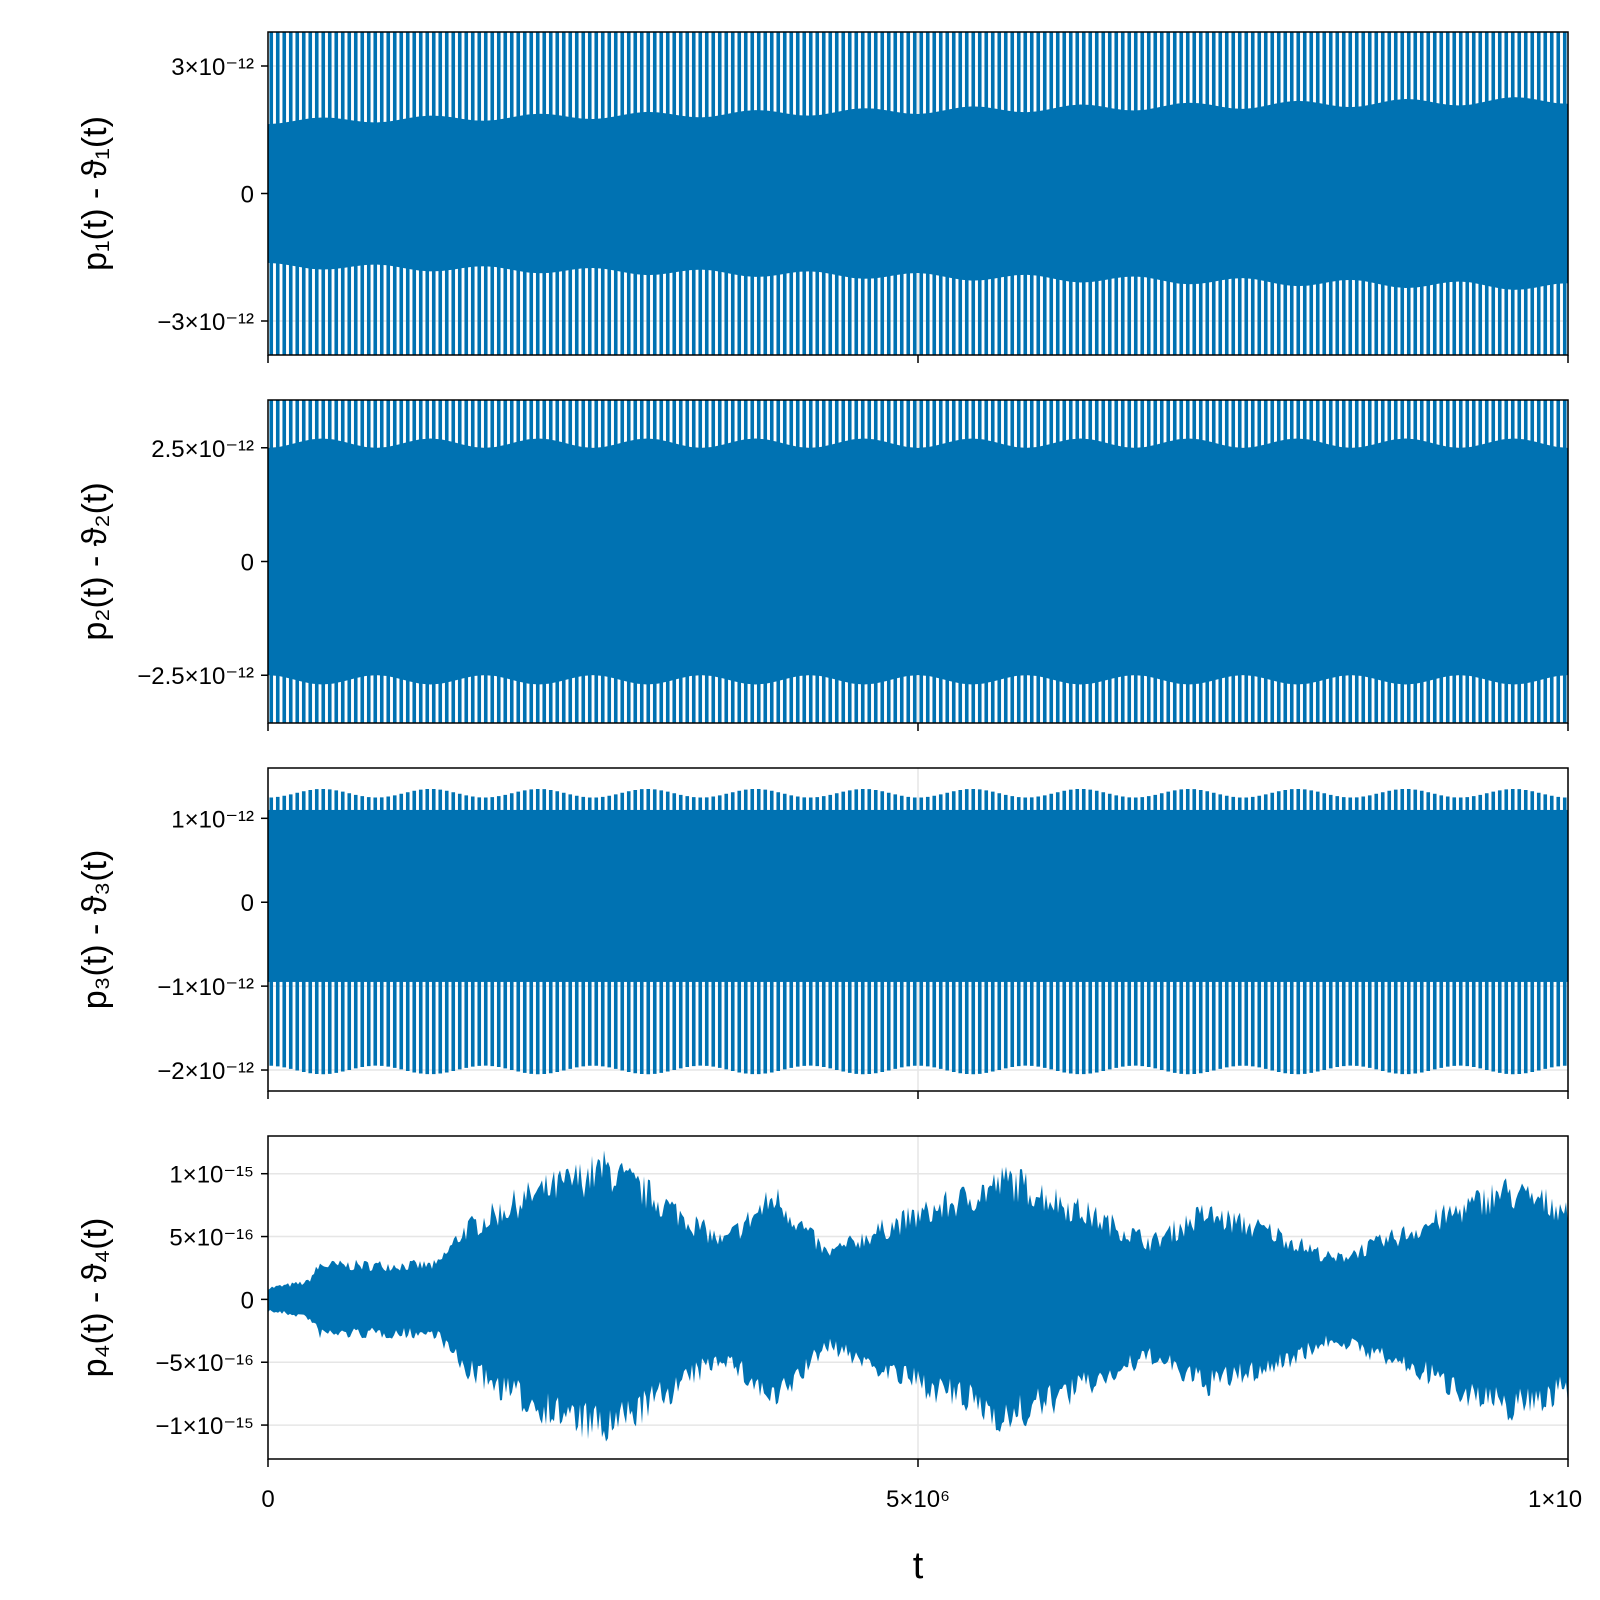 Image resolution: width=1600 pixels, height=1600 pixels. I want to click on y-tick-label: −1×10⁻¹², so click(205, 987).